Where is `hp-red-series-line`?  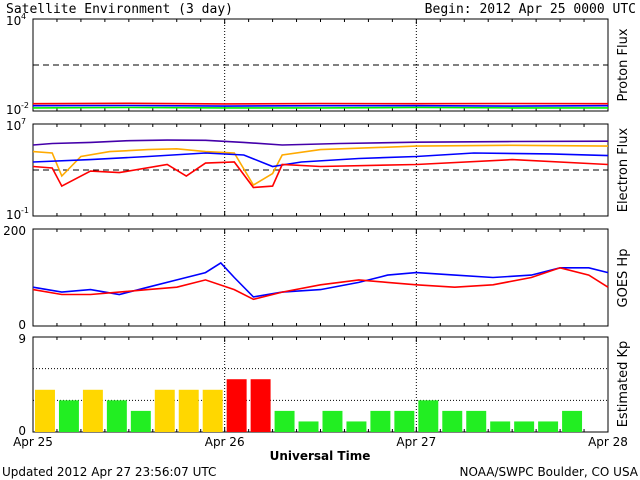
hp-red-series-line is located at coordinates (320, 283).